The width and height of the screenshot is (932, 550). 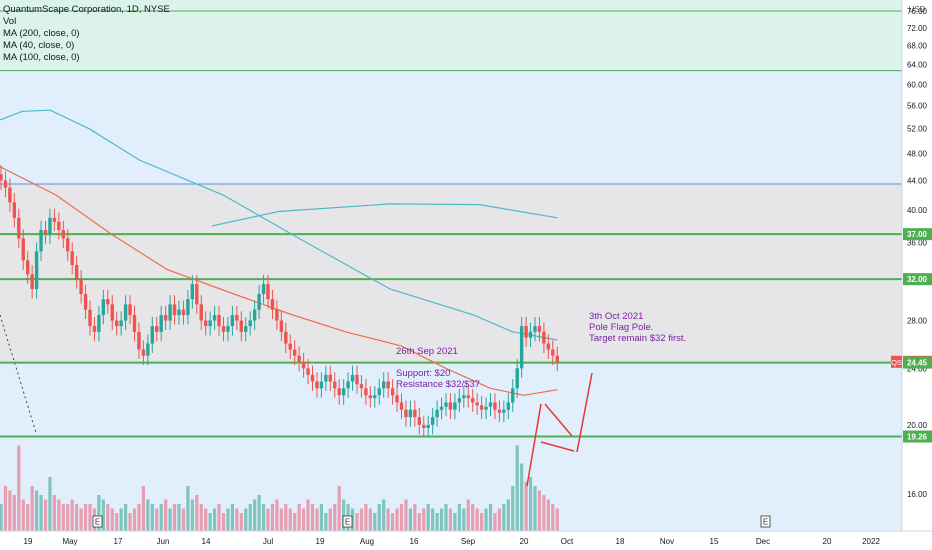 What do you see at coordinates (827, 541) in the screenshot?
I see `x-tick-label: 20` at bounding box center [827, 541].